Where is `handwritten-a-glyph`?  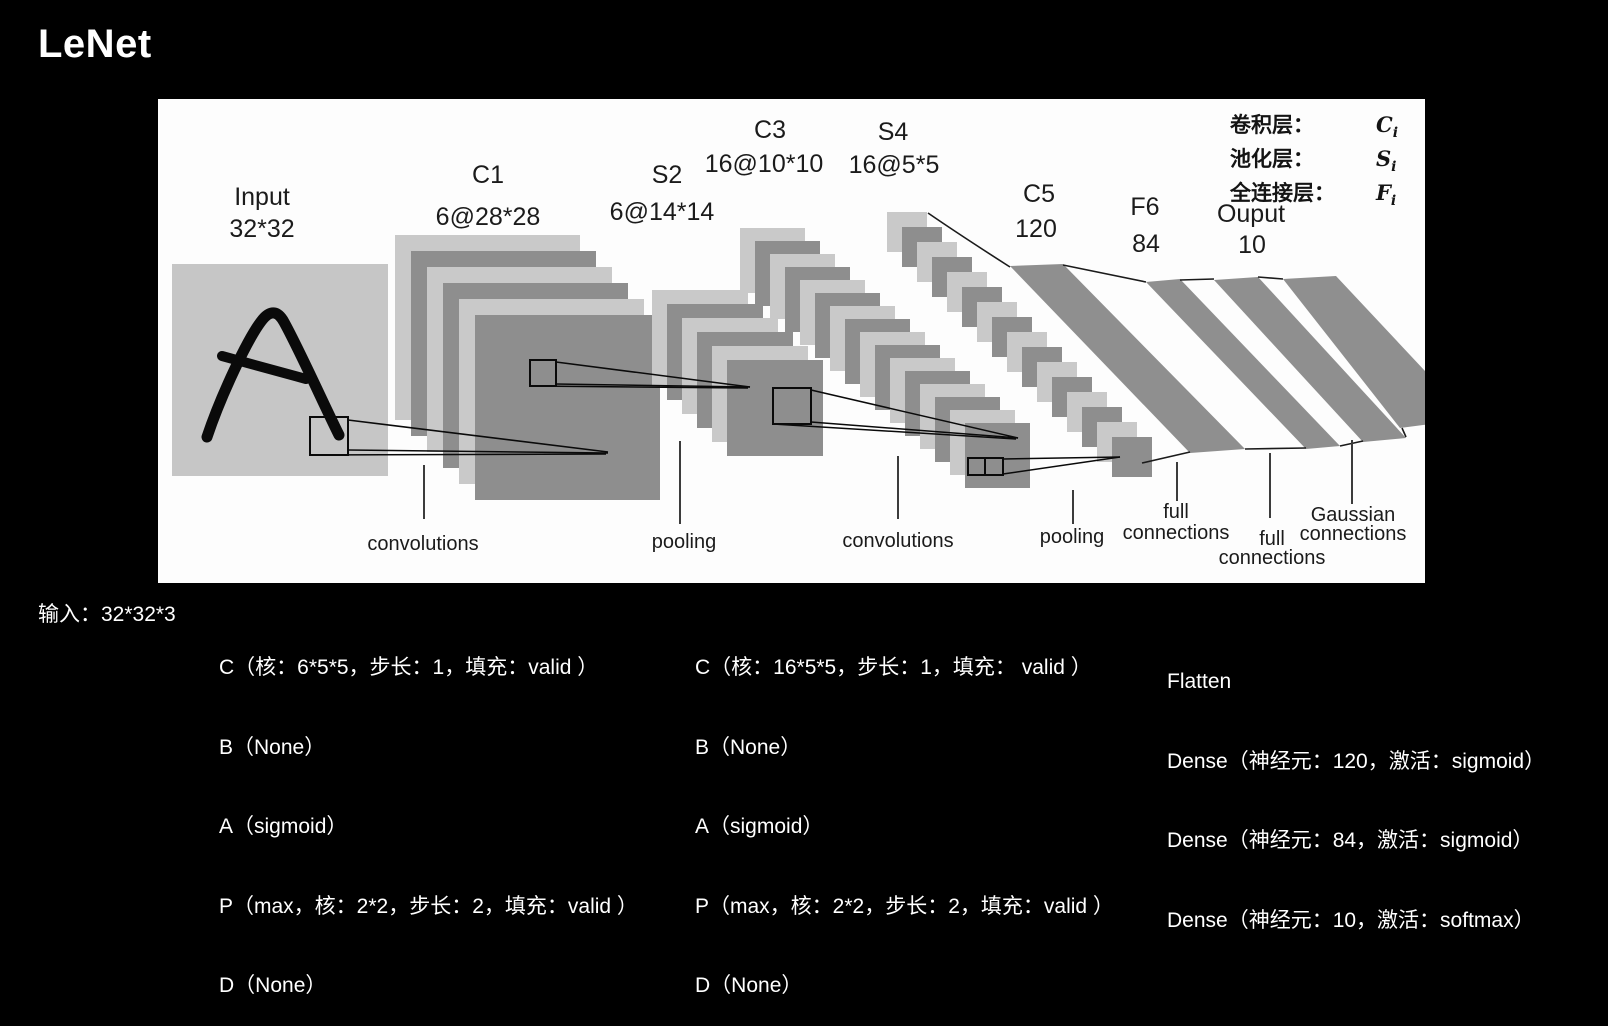 handwritten-a-glyph is located at coordinates (273, 375).